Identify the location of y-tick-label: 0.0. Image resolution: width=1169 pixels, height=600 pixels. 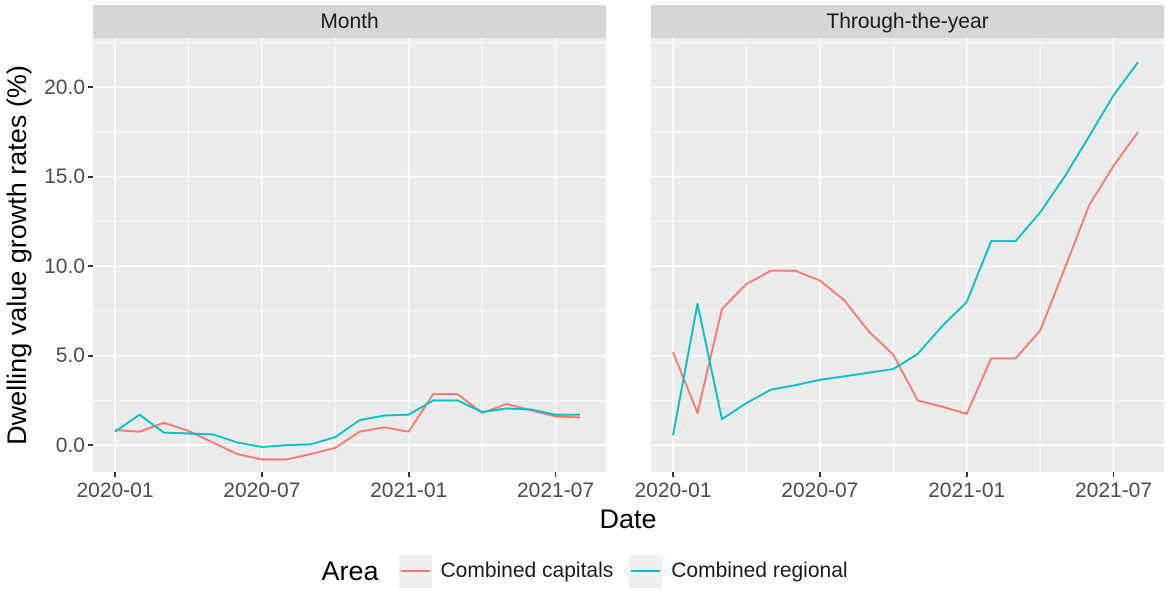
(70, 445).